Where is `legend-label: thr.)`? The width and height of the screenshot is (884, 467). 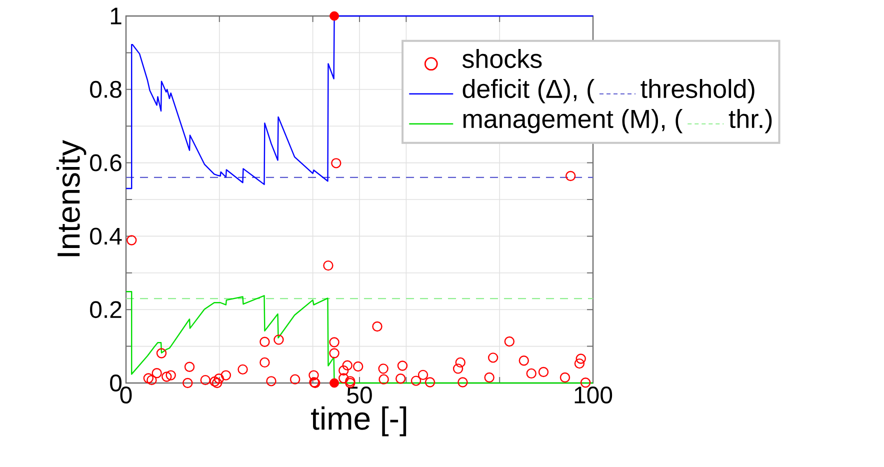
legend-label: thr.) is located at coordinates (750, 121).